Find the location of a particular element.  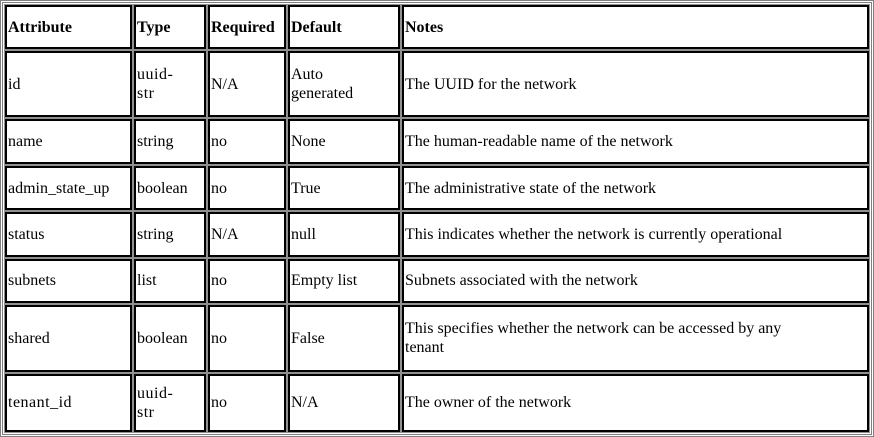

cell-notes: The UUID for the network is located at coordinates (635, 84).